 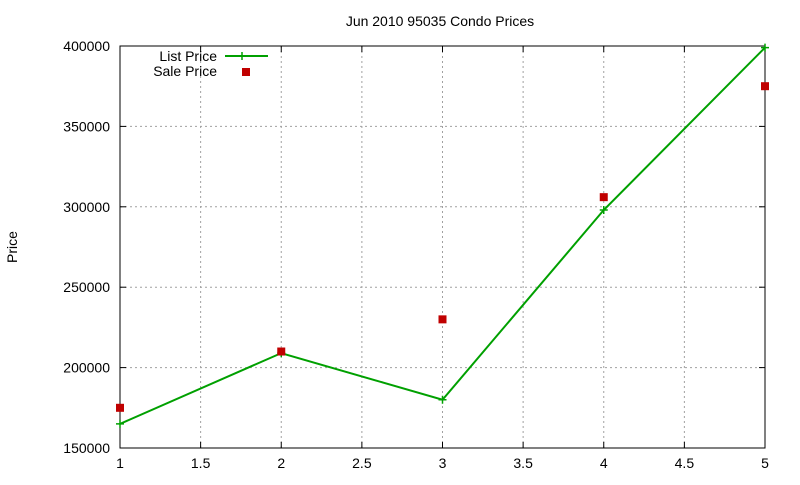 I want to click on y-tick-label: 200000, so click(x=86, y=368).